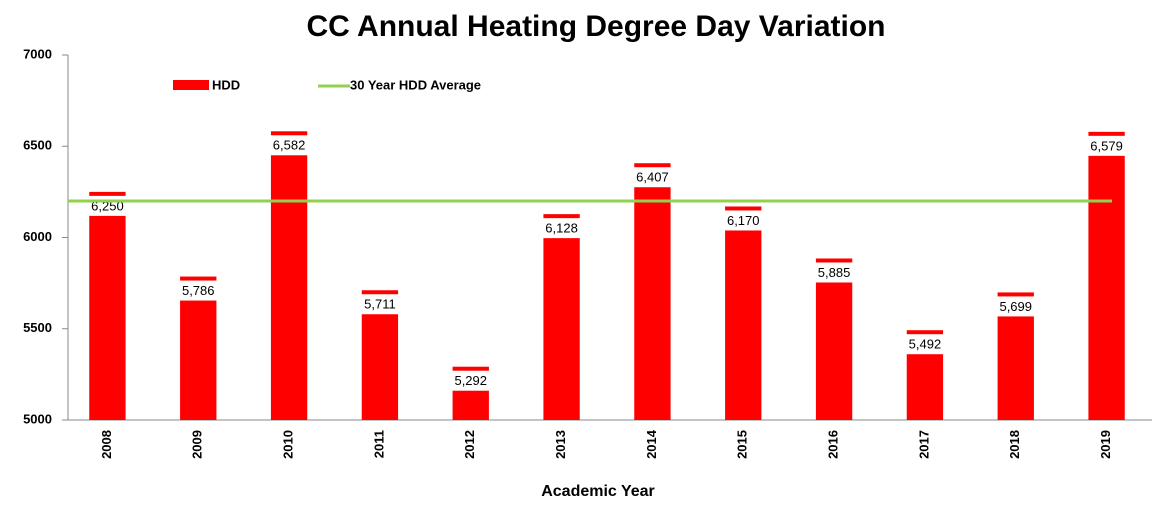  What do you see at coordinates (37, 418) in the screenshot?
I see `y-tick-label: 5000` at bounding box center [37, 418].